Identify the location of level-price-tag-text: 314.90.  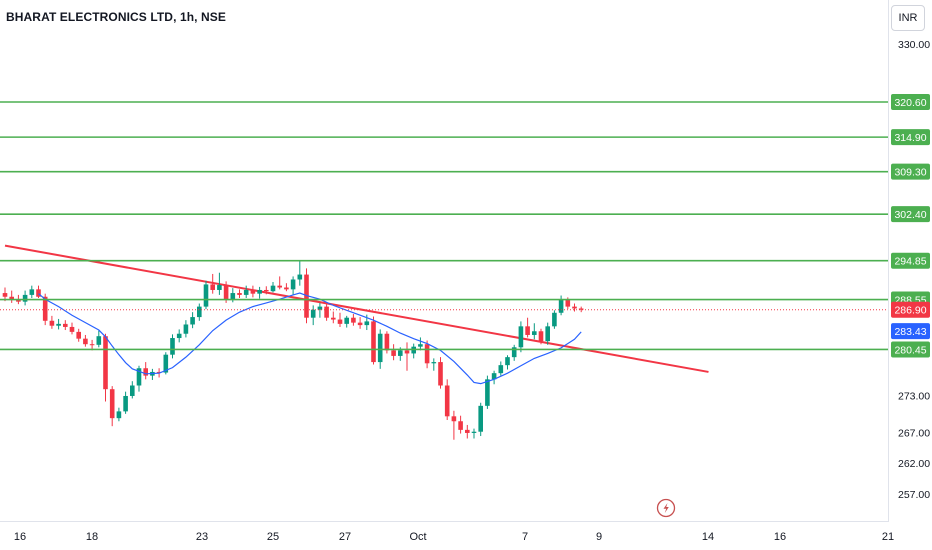
(910, 138).